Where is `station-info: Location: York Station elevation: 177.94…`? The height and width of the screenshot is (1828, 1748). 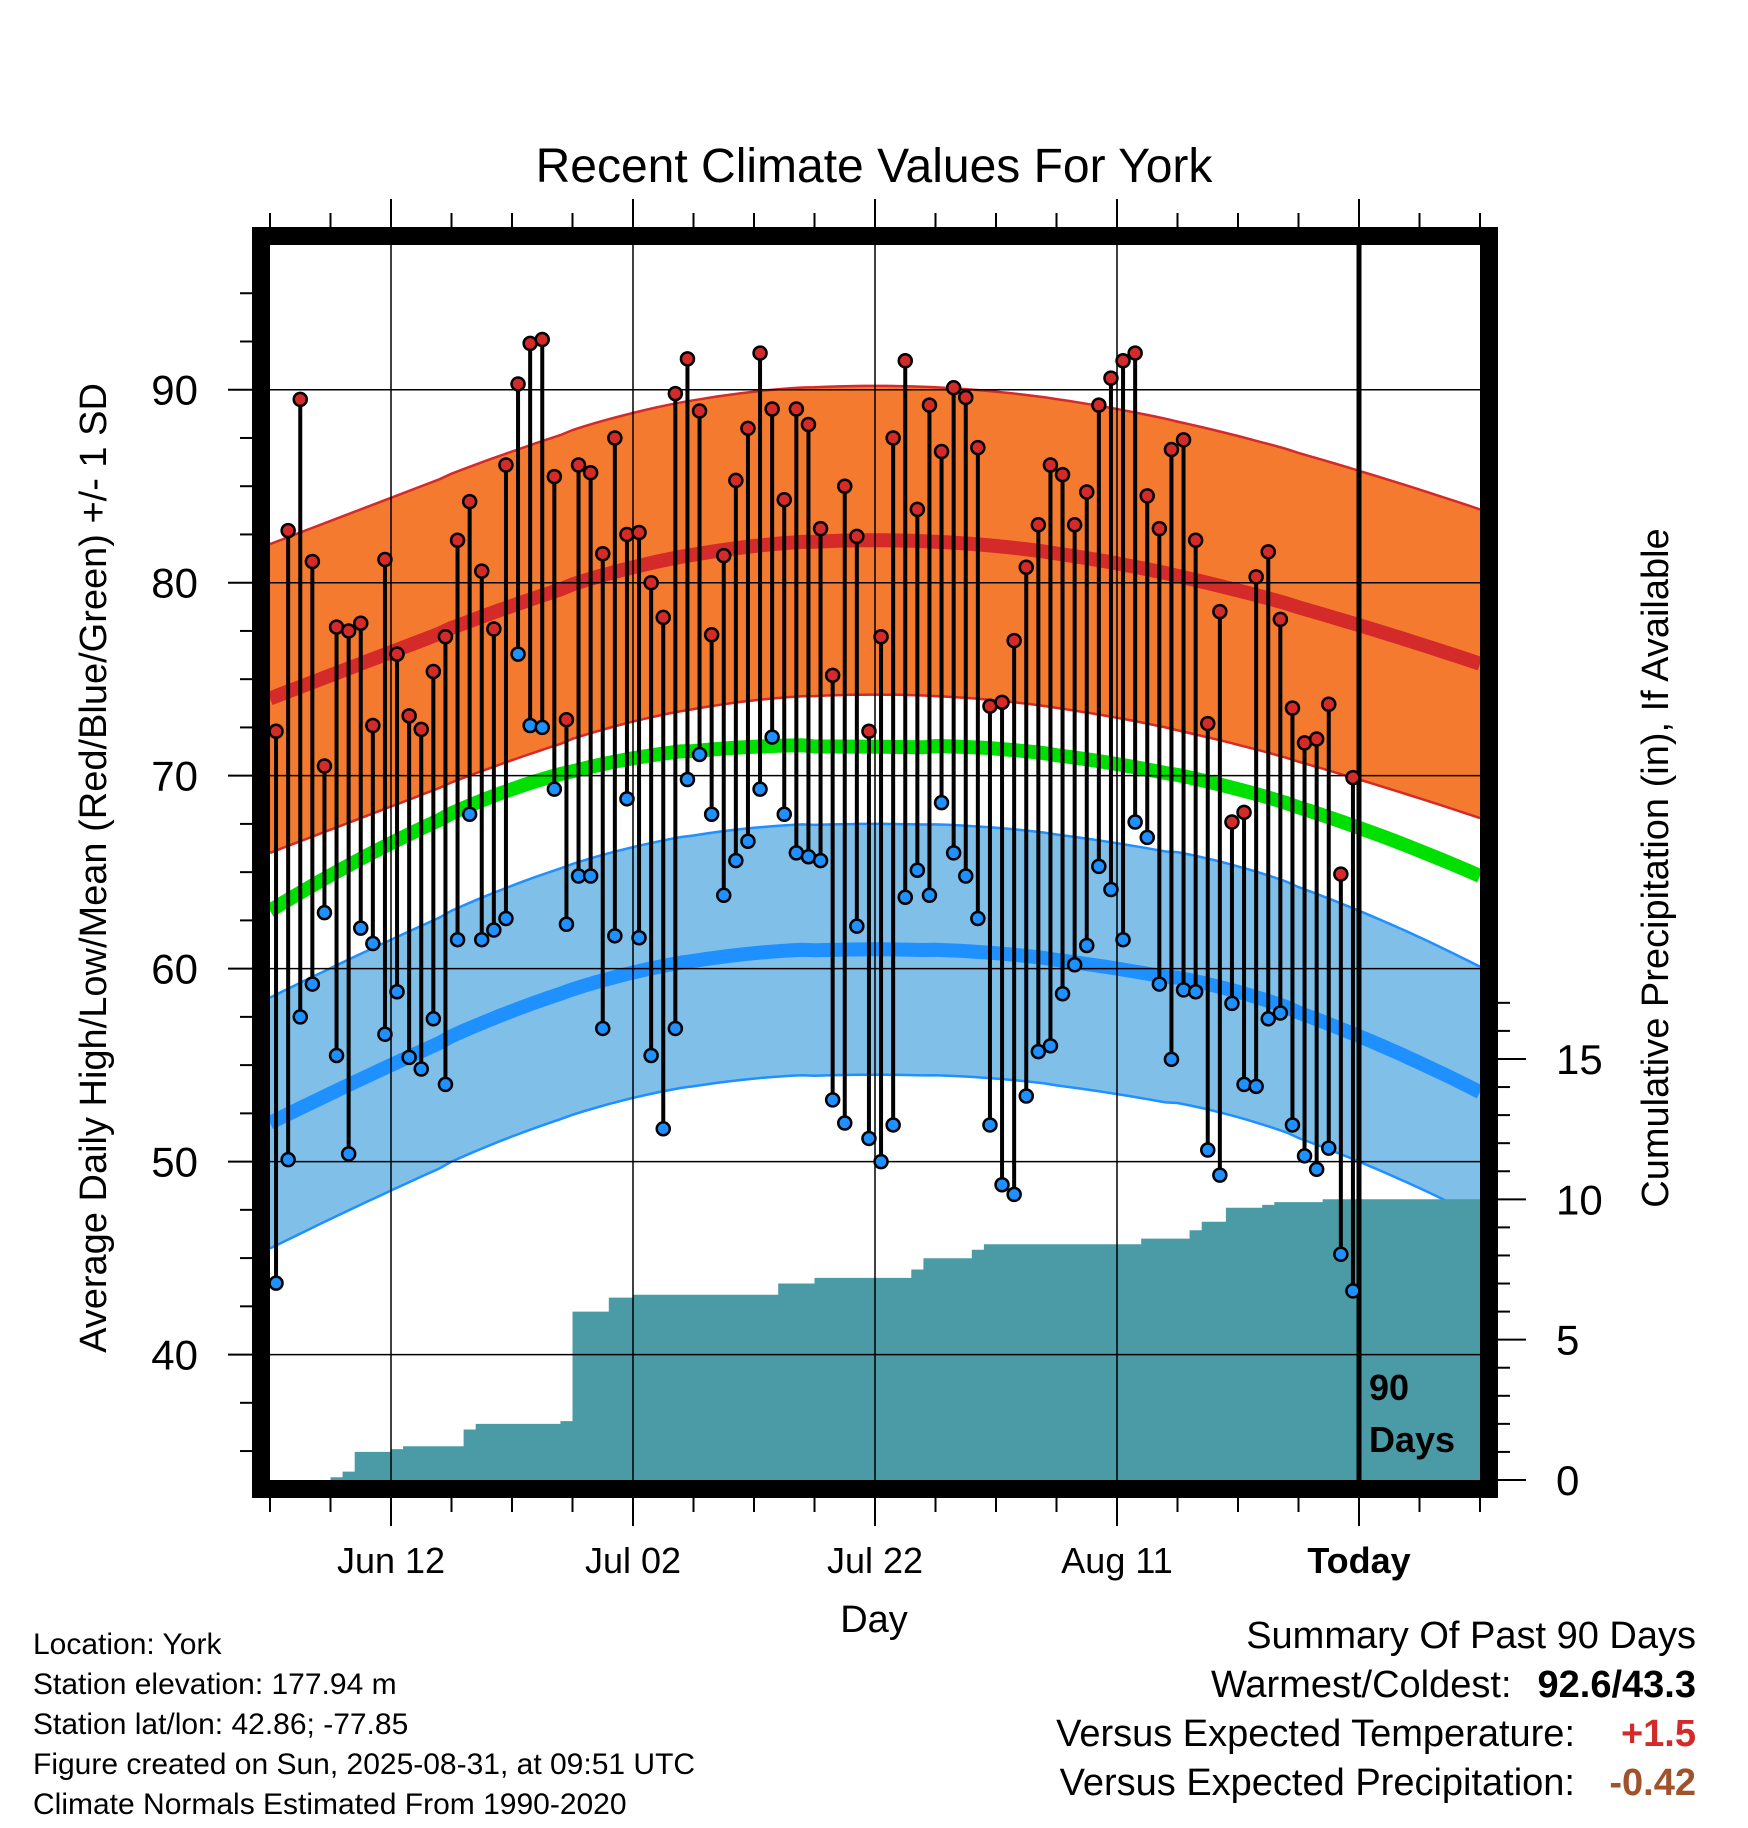
station-info: Location: York Station elevation: 177.94… is located at coordinates (364, 1725).